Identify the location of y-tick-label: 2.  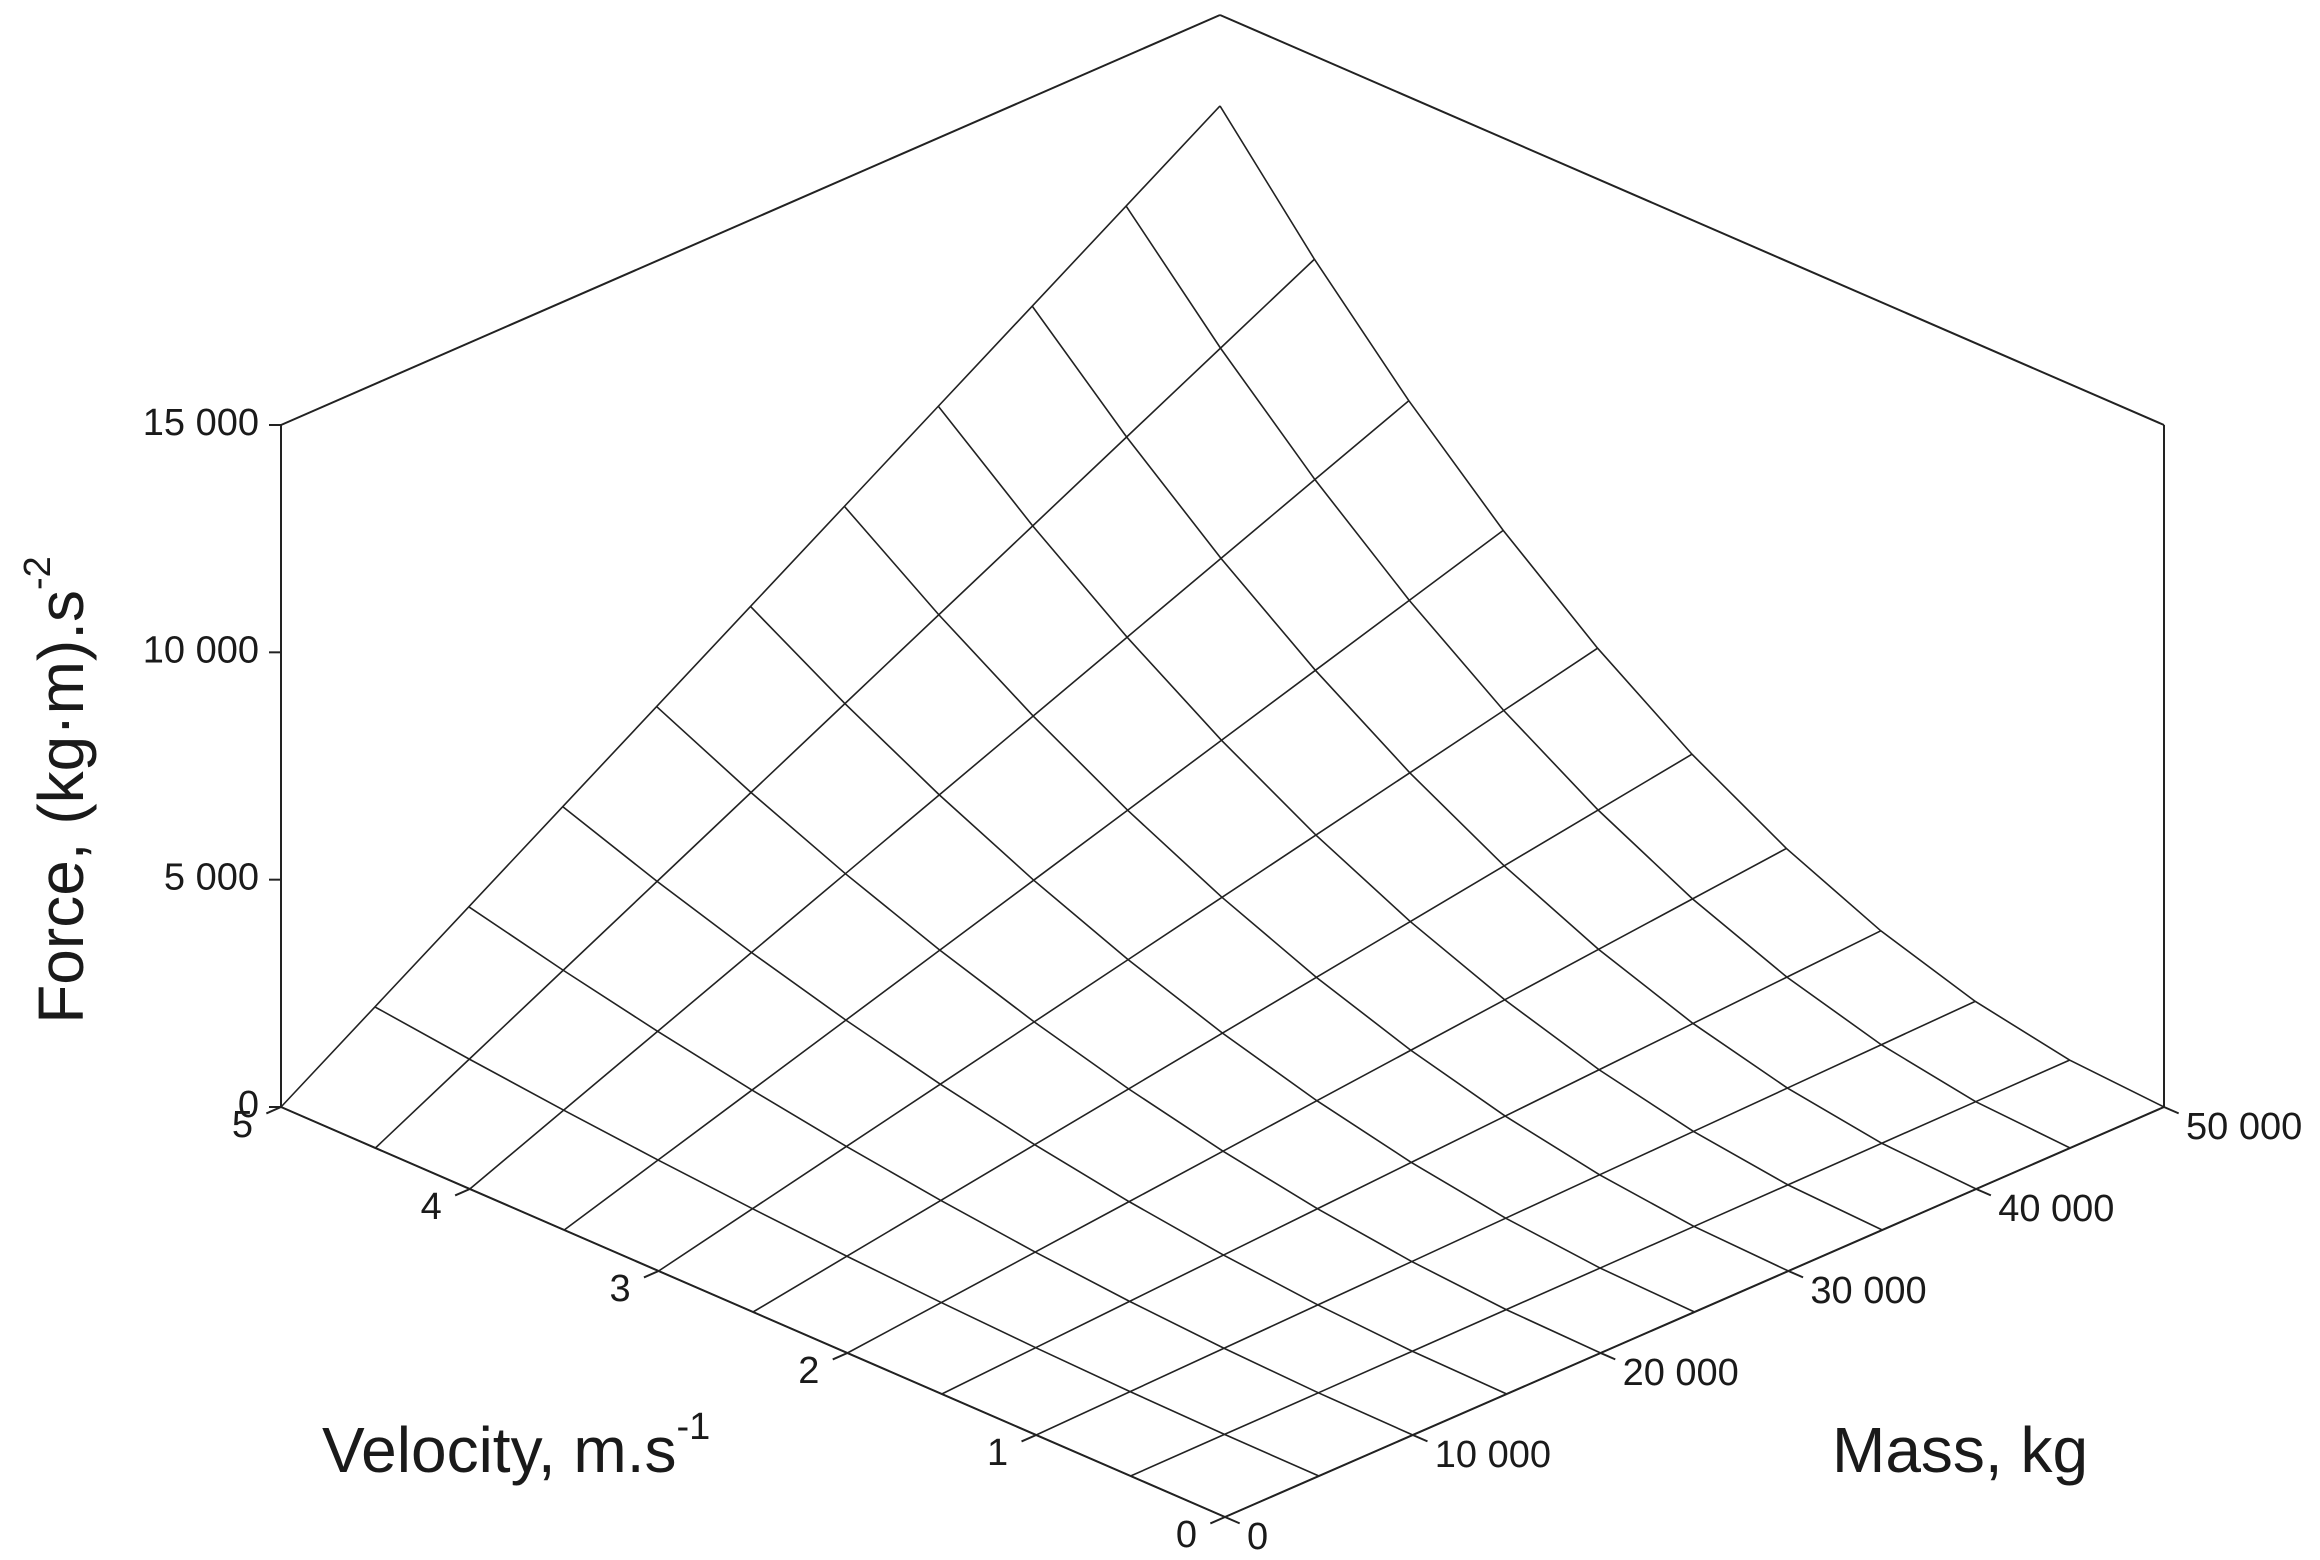
(808, 1371).